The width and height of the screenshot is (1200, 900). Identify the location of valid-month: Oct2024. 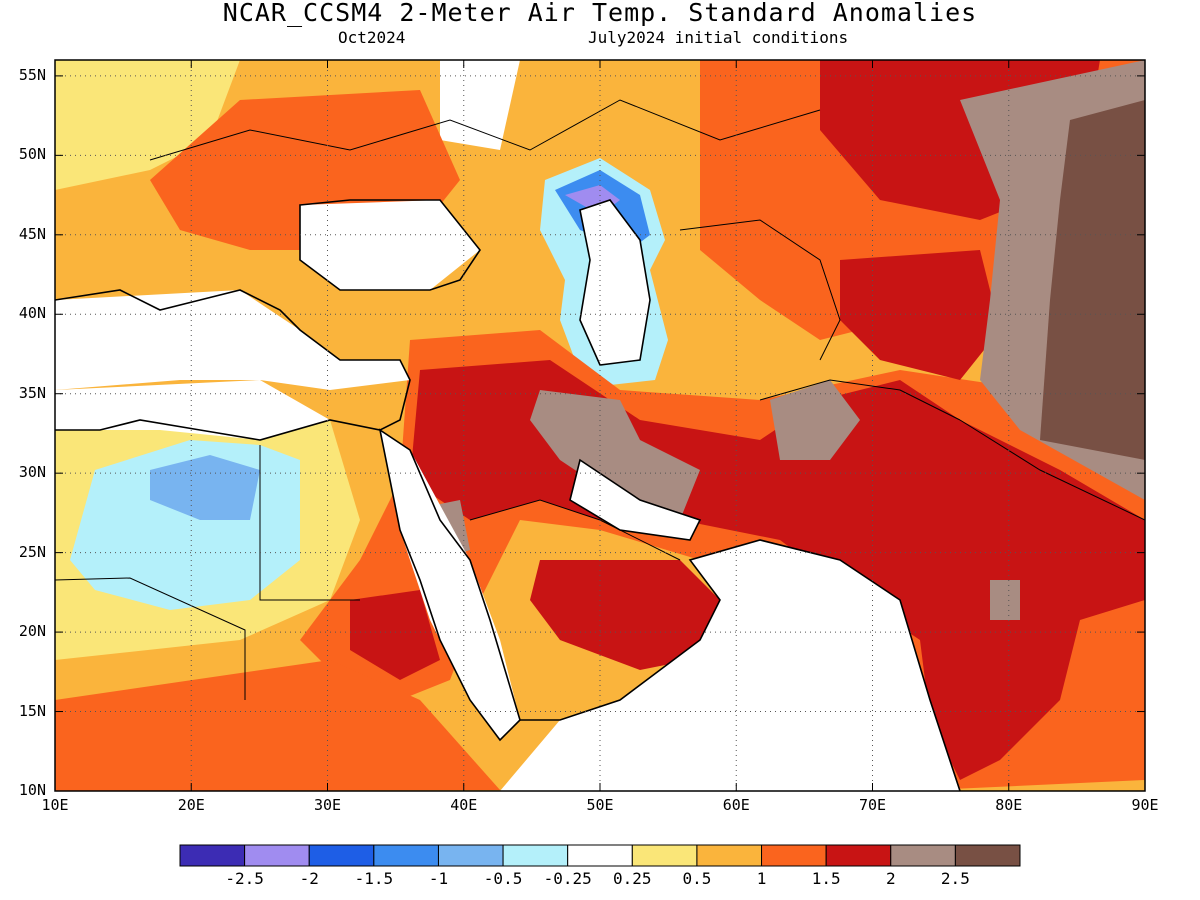
(372, 37).